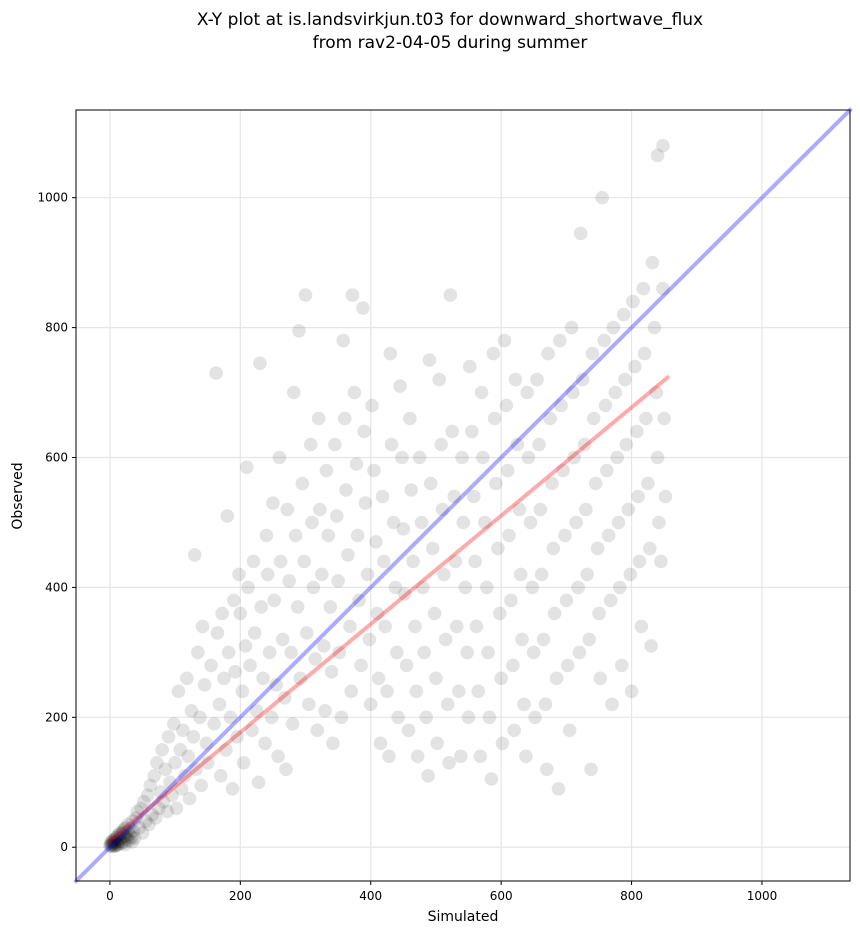 This screenshot has width=860, height=934. I want to click on x-axis-label: Simulated, so click(463, 917).